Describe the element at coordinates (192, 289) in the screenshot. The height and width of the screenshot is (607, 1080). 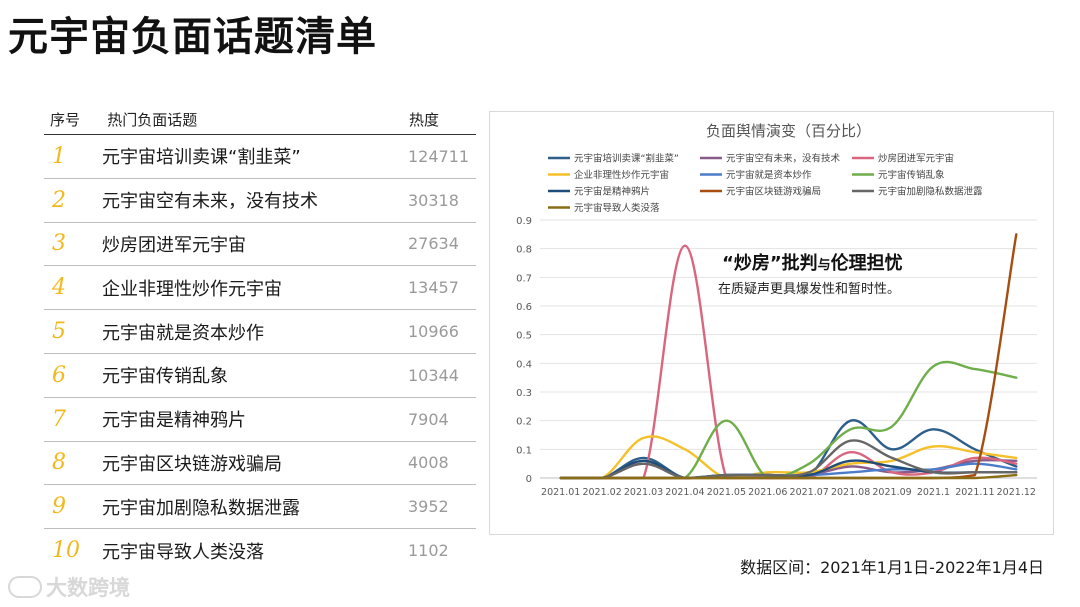
I see `row-topic: 企业非理性炒作元宇宙` at that location.